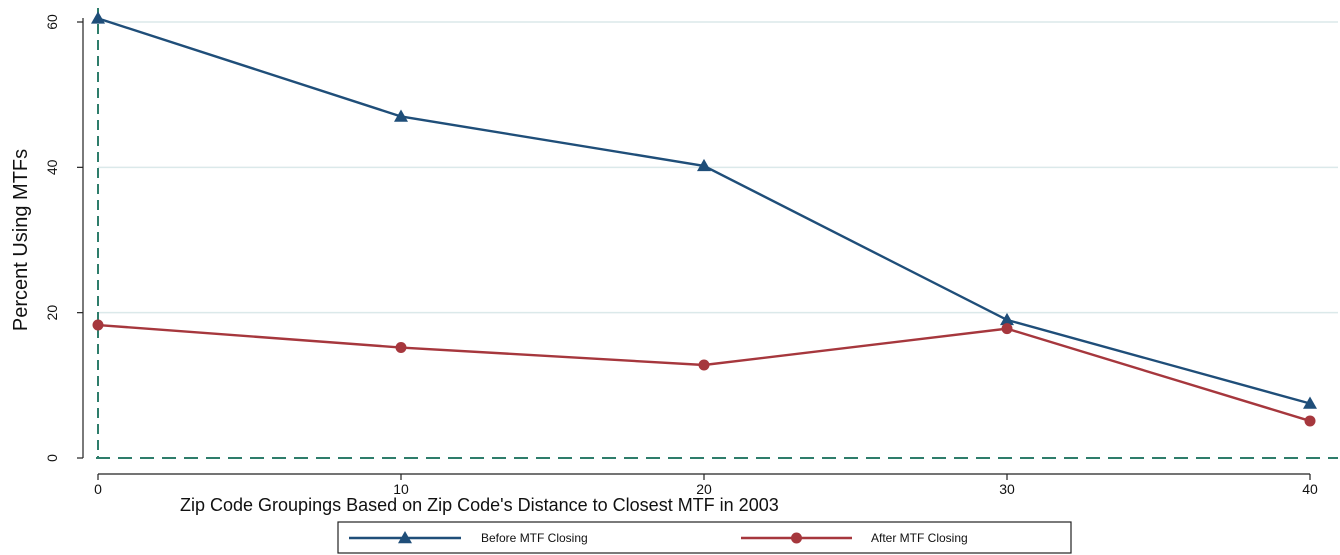 The image size is (1340, 555). What do you see at coordinates (98, 489) in the screenshot?
I see `x-tick-label: 0` at bounding box center [98, 489].